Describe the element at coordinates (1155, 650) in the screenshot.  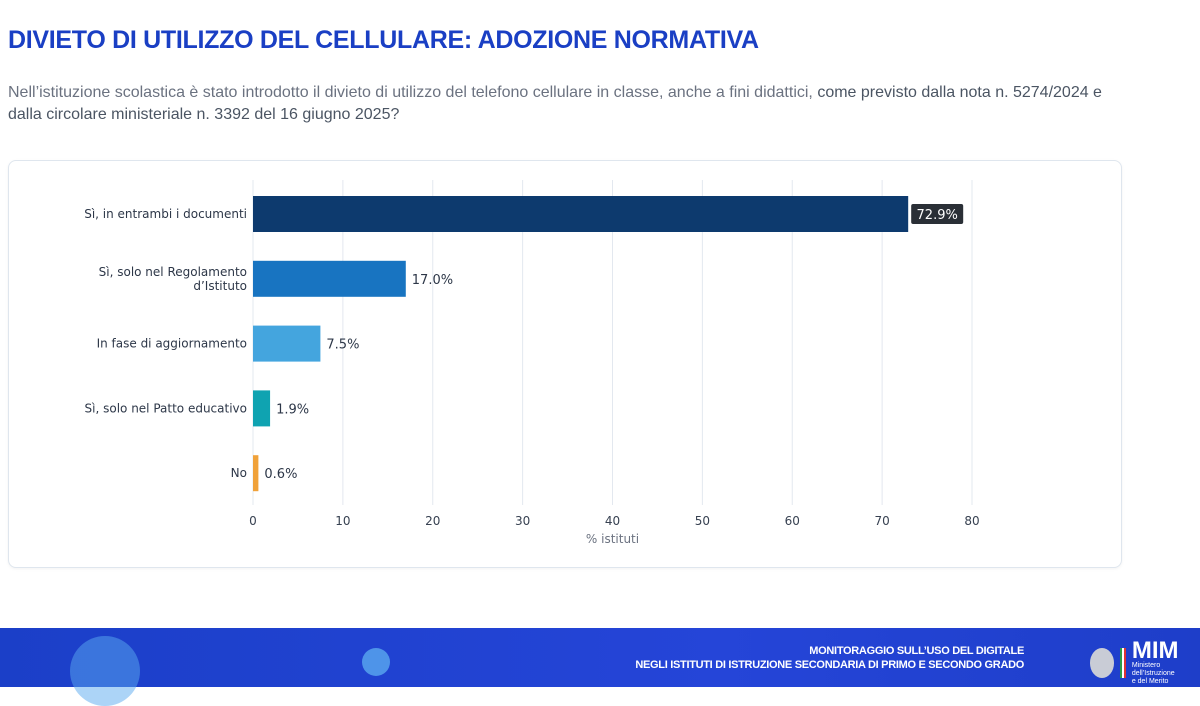
I see `logo-text: MIM` at that location.